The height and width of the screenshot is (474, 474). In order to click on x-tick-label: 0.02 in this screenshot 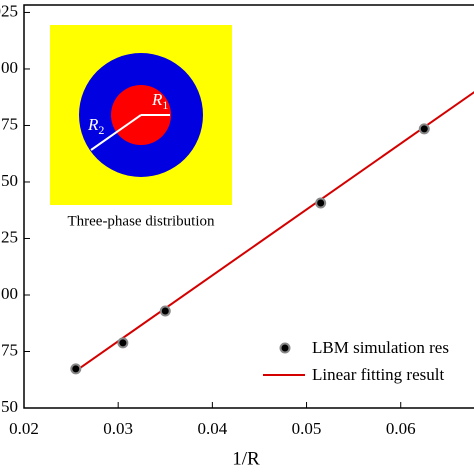, I will do `click(24, 428)`.